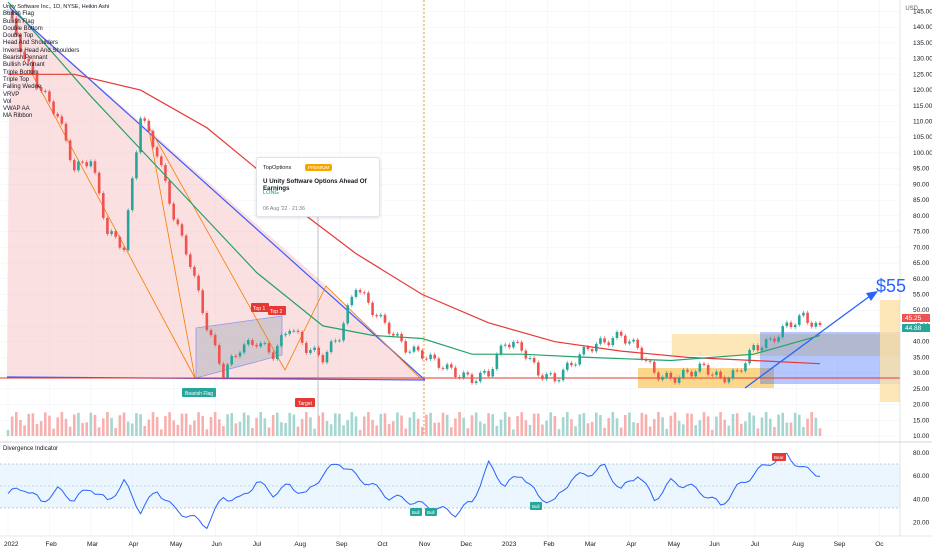  What do you see at coordinates (11, 94) in the screenshot?
I see `legend-item: VRVP` at bounding box center [11, 94].